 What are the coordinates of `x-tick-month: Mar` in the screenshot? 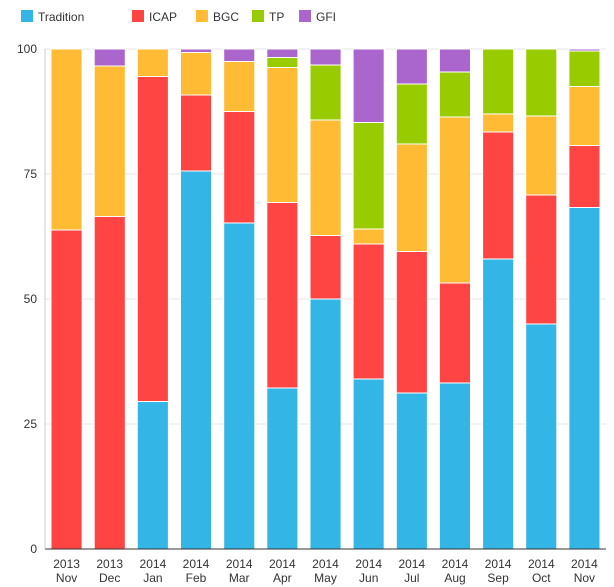 It's located at (239, 578).